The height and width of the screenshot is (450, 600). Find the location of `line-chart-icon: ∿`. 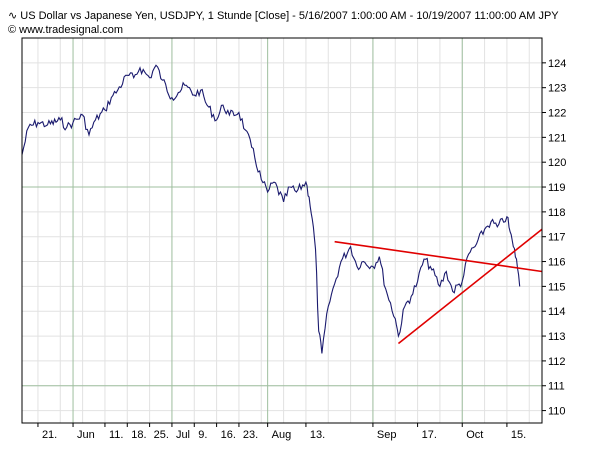

line-chart-icon: ∿ is located at coordinates (13, 16).